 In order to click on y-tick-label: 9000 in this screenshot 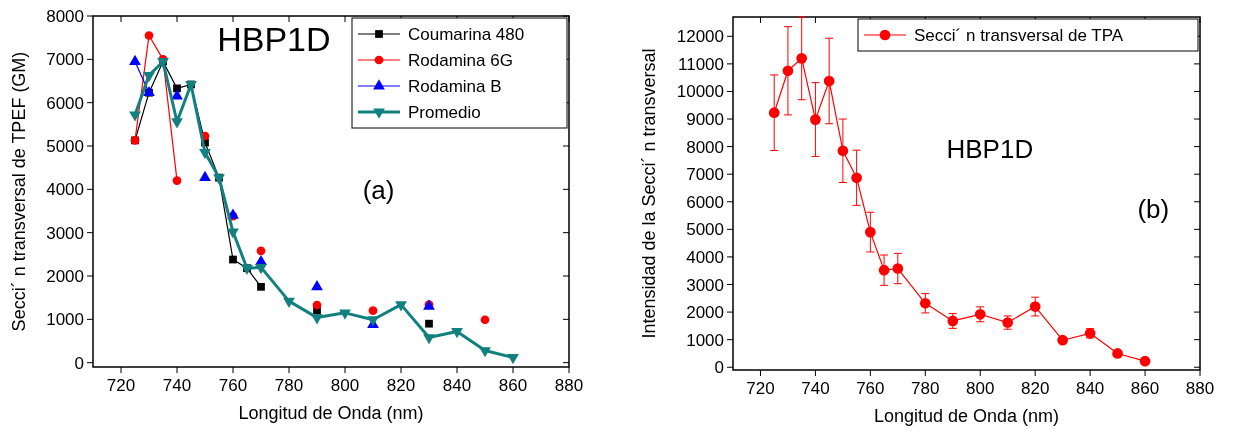, I will do `click(705, 120)`.